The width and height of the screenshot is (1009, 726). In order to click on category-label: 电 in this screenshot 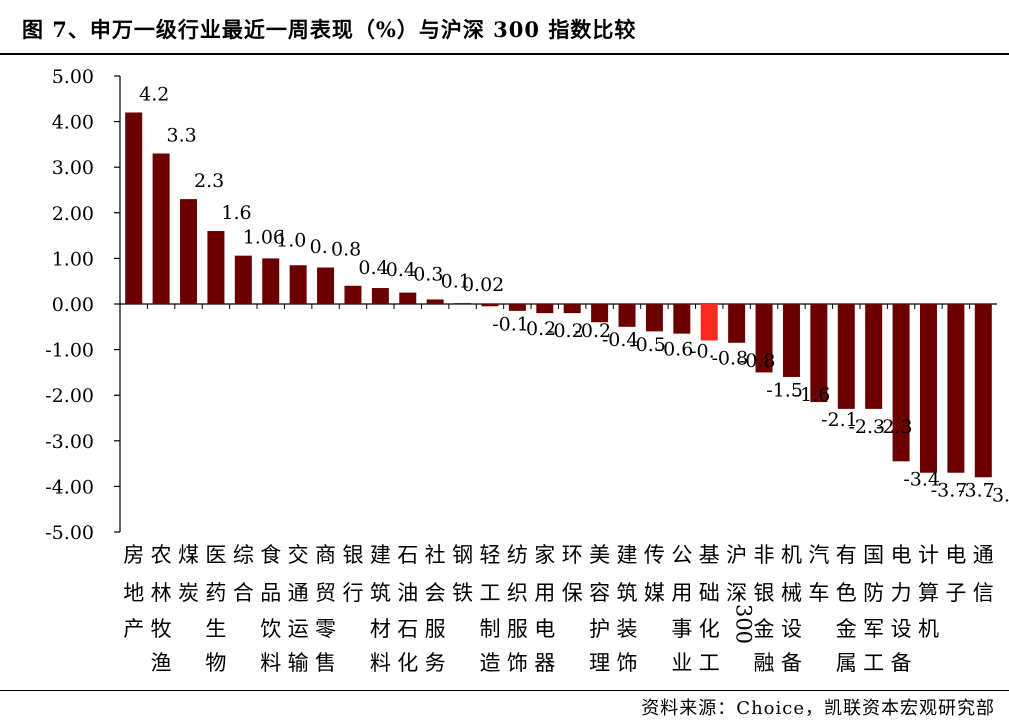, I will do `click(544, 629)`.